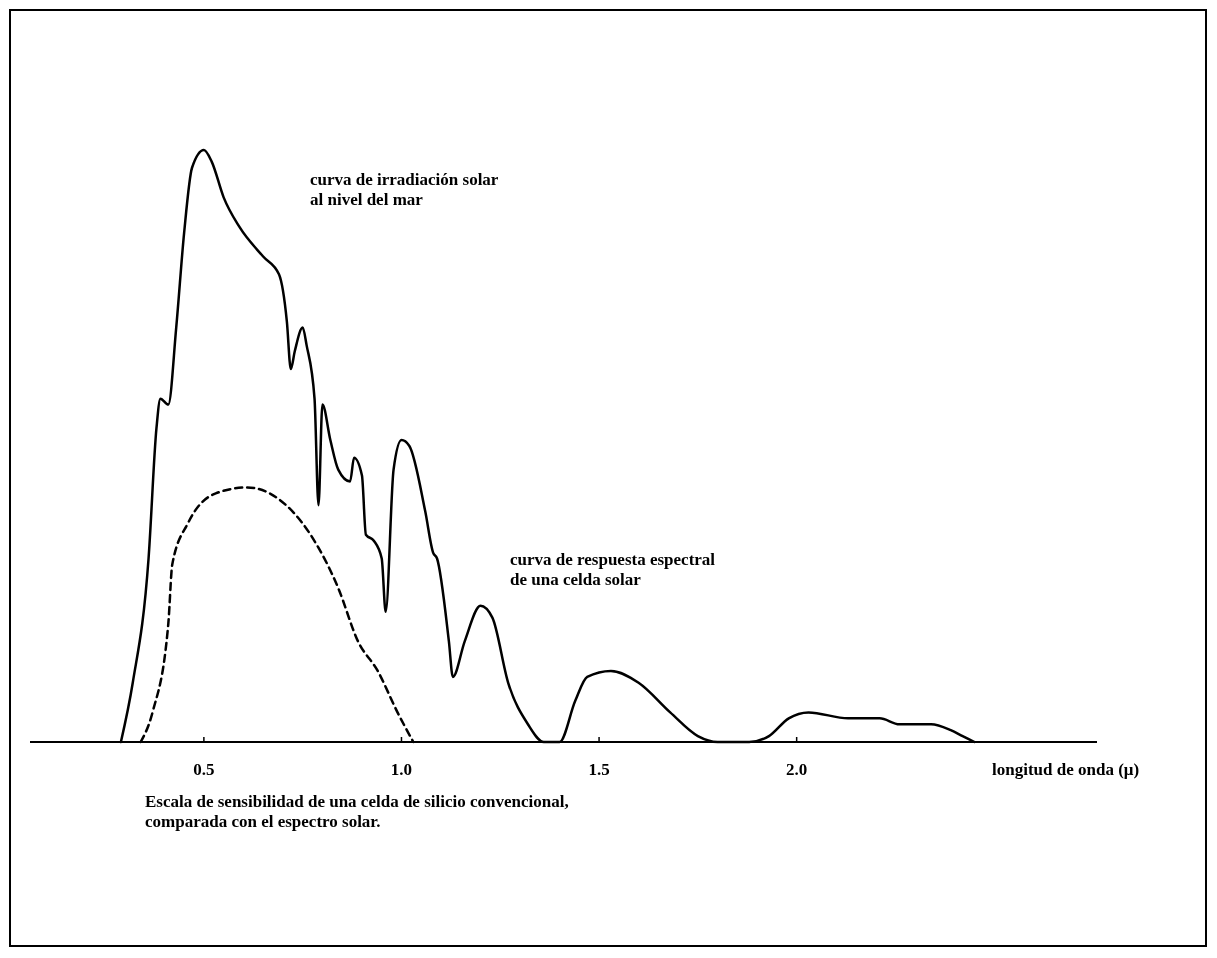 Image resolution: width=1217 pixels, height=958 pixels. I want to click on annotation: curva de respuesta espectral de una celda solar, so click(613, 569).